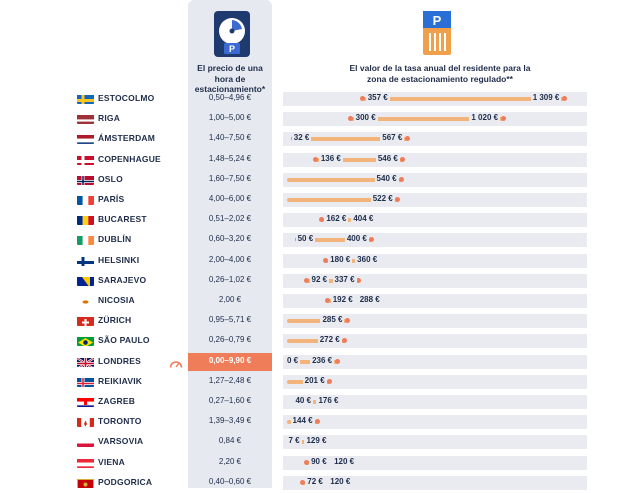  Describe the element at coordinates (330, 158) in the screenshot. I see `min-value-label: 136 €` at that location.